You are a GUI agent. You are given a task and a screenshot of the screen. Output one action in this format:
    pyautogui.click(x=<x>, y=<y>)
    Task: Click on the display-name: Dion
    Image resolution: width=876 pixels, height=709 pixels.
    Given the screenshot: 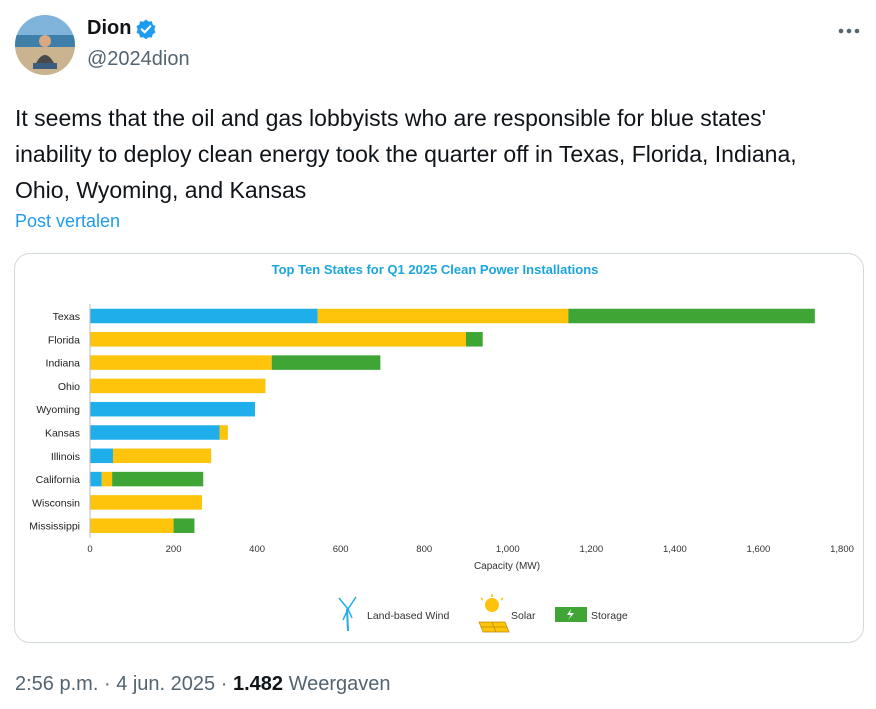 What is the action you would take?
    pyautogui.click(x=109, y=28)
    